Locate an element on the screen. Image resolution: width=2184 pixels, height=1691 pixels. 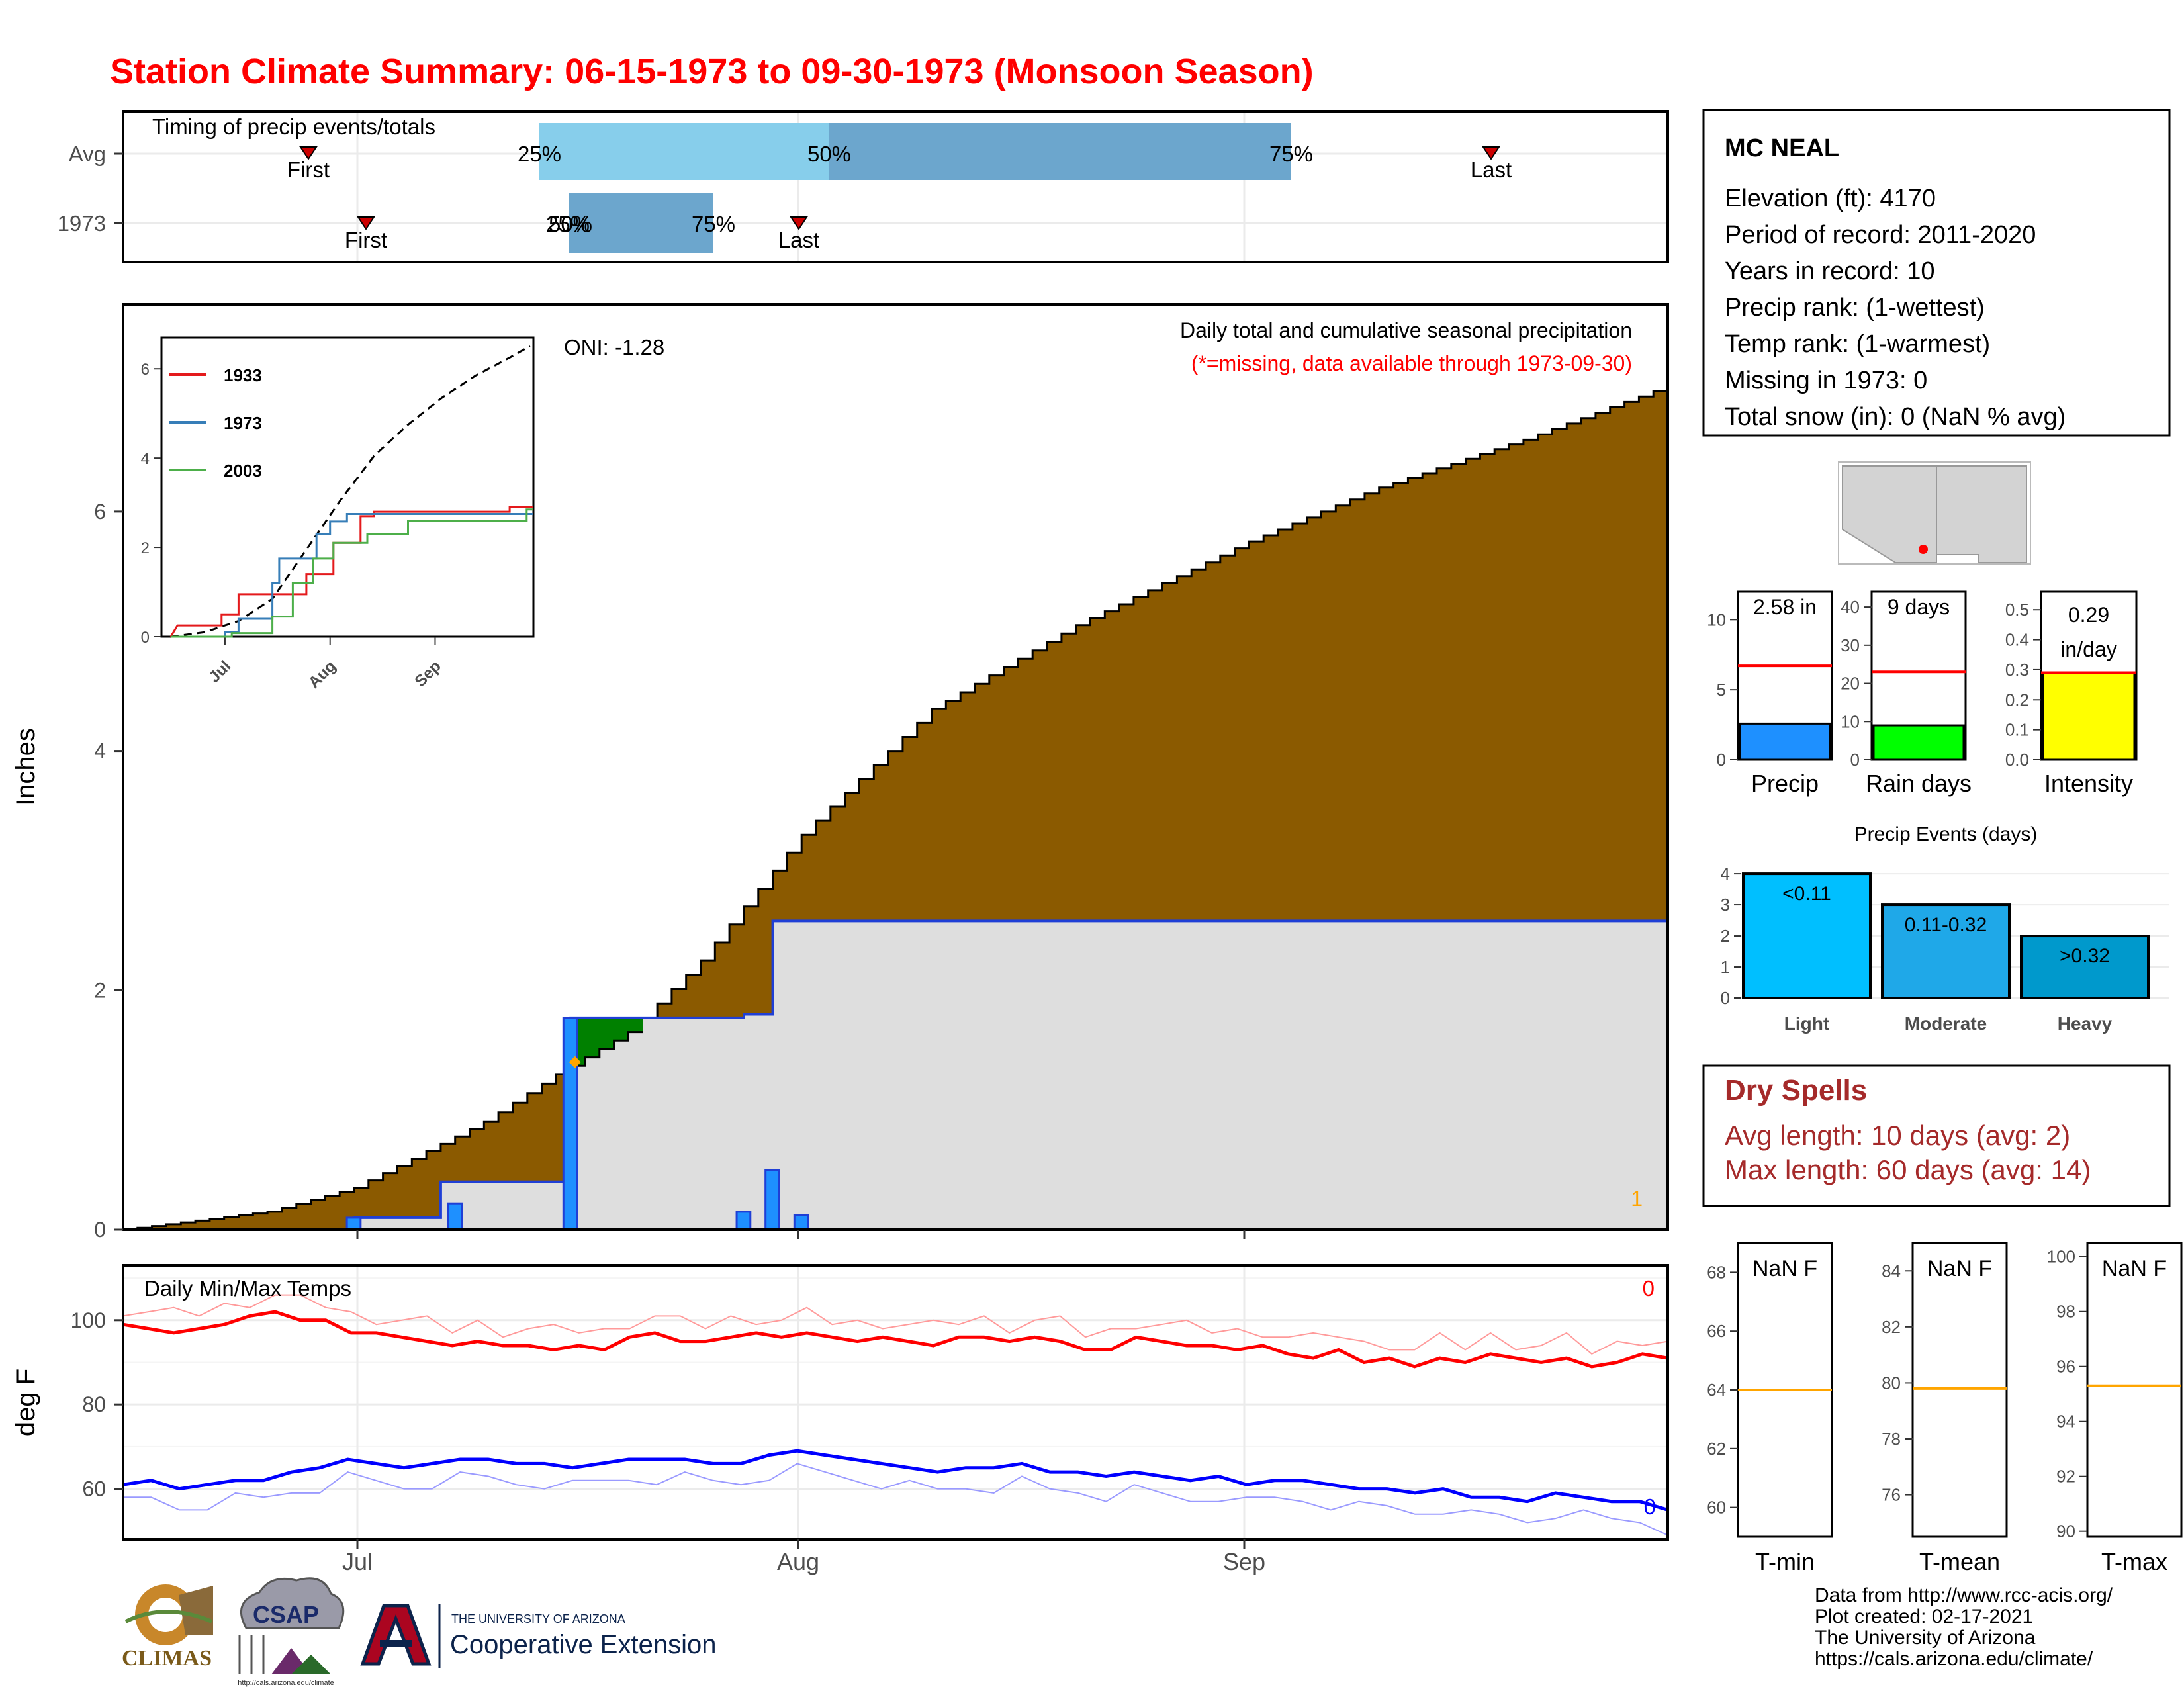
oni-label: ONI: -1.28 is located at coordinates (614, 347).